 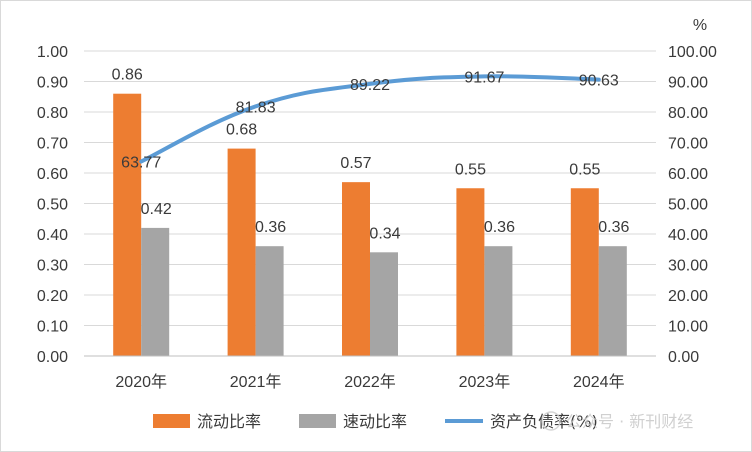 I want to click on legend-swatch-current-ratio, so click(x=171, y=421).